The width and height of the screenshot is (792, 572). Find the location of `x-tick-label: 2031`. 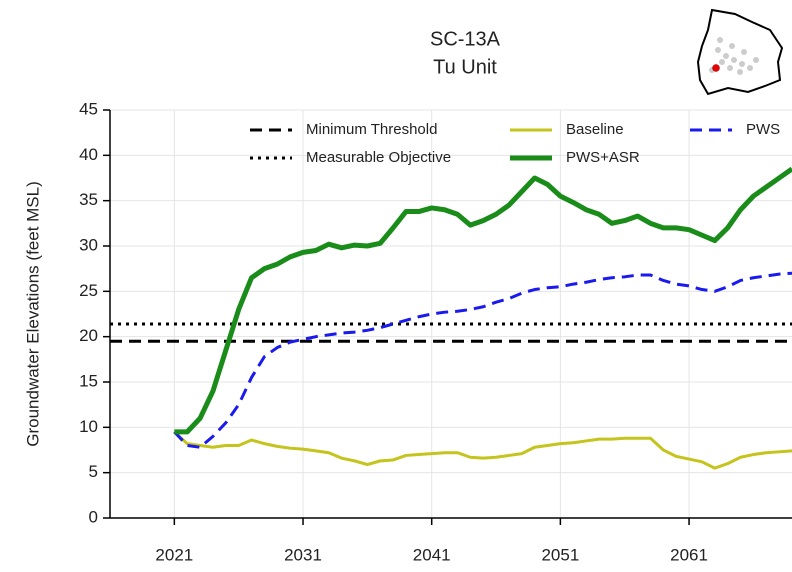

x-tick-label: 2031 is located at coordinates (303, 554).